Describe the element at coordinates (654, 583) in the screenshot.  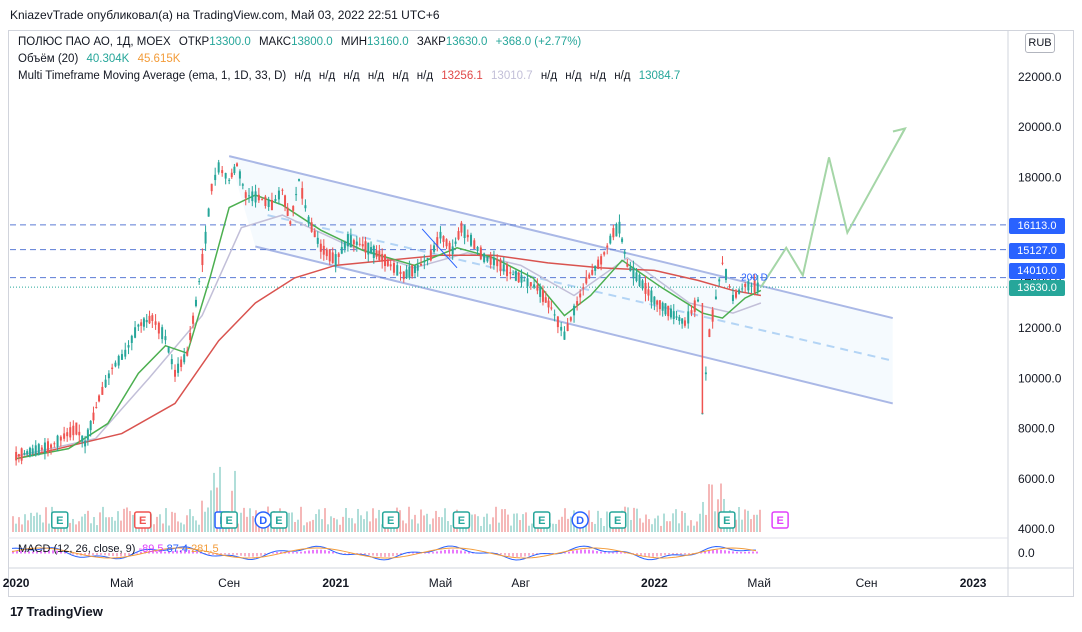
I see `x-tick-label: 2022` at that location.